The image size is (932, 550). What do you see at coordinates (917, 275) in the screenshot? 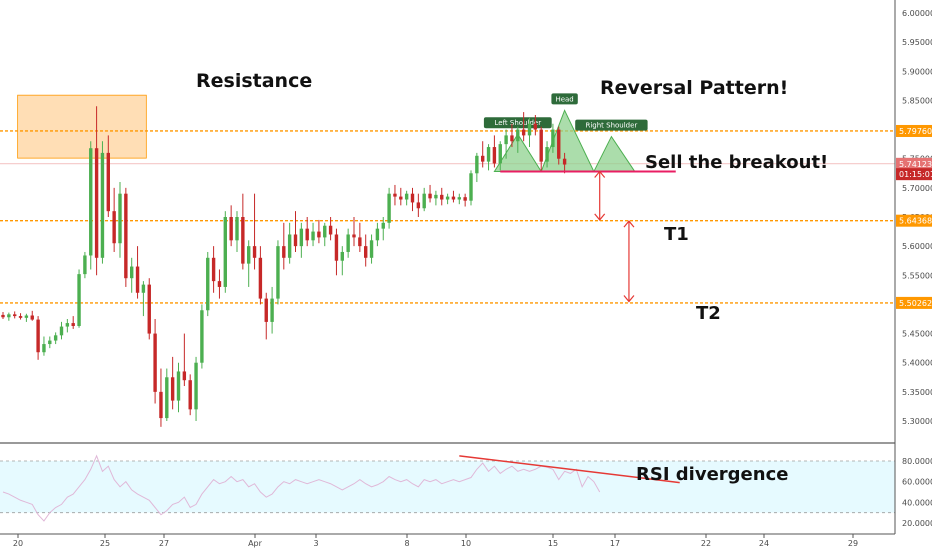
I see `price-tick-label: 5.55000` at bounding box center [917, 275].